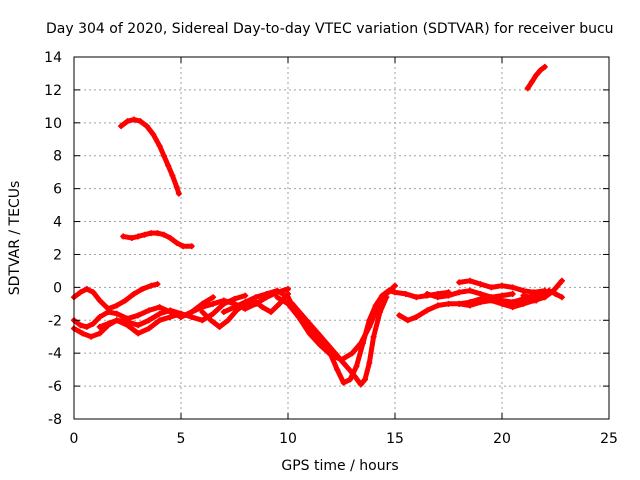 This screenshot has height=480, width=640. I want to click on y-axis-label: SDTVAR / TECUs, so click(15, 238).